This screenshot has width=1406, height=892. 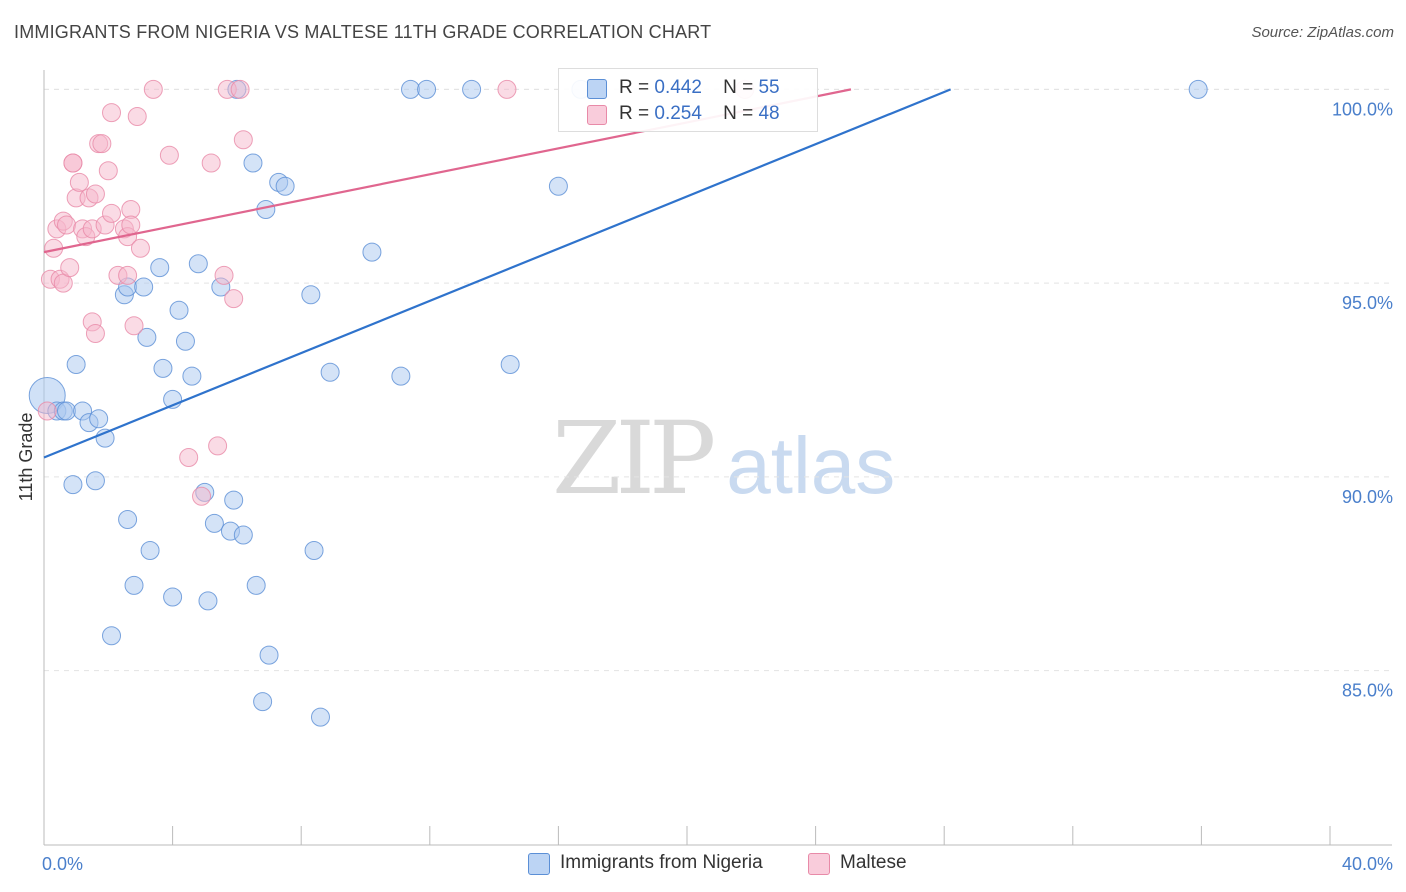 I want to click on y-tick-label: 100.0%, so click(x=1362, y=109).